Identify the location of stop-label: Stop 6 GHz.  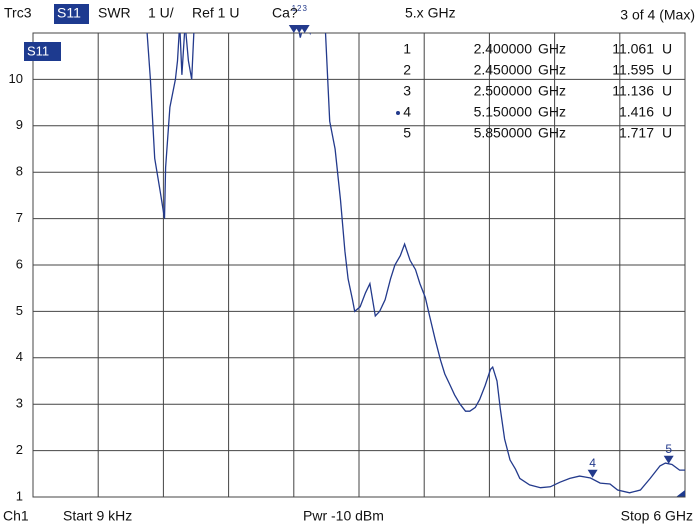
(657, 516).